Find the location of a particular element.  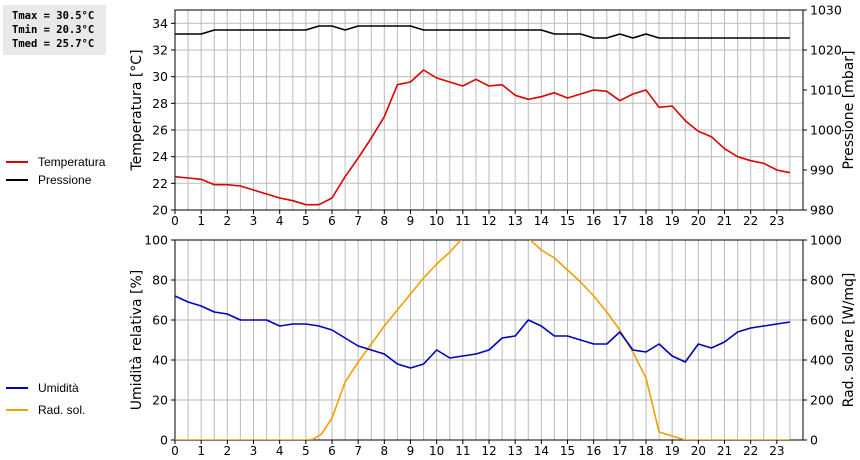

temp-pressure-yl-tick-label: 34 is located at coordinates (160, 23).